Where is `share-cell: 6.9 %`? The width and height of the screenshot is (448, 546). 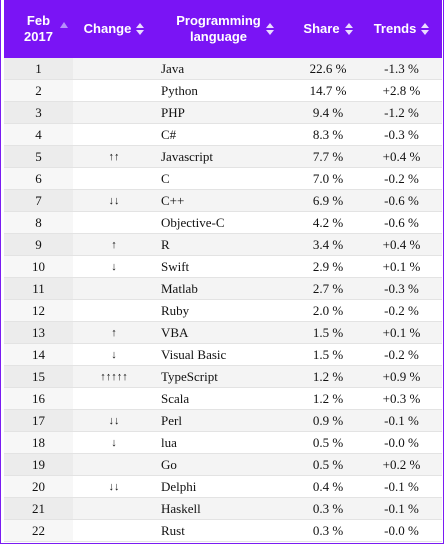
share-cell: 6.9 % is located at coordinates (328, 200).